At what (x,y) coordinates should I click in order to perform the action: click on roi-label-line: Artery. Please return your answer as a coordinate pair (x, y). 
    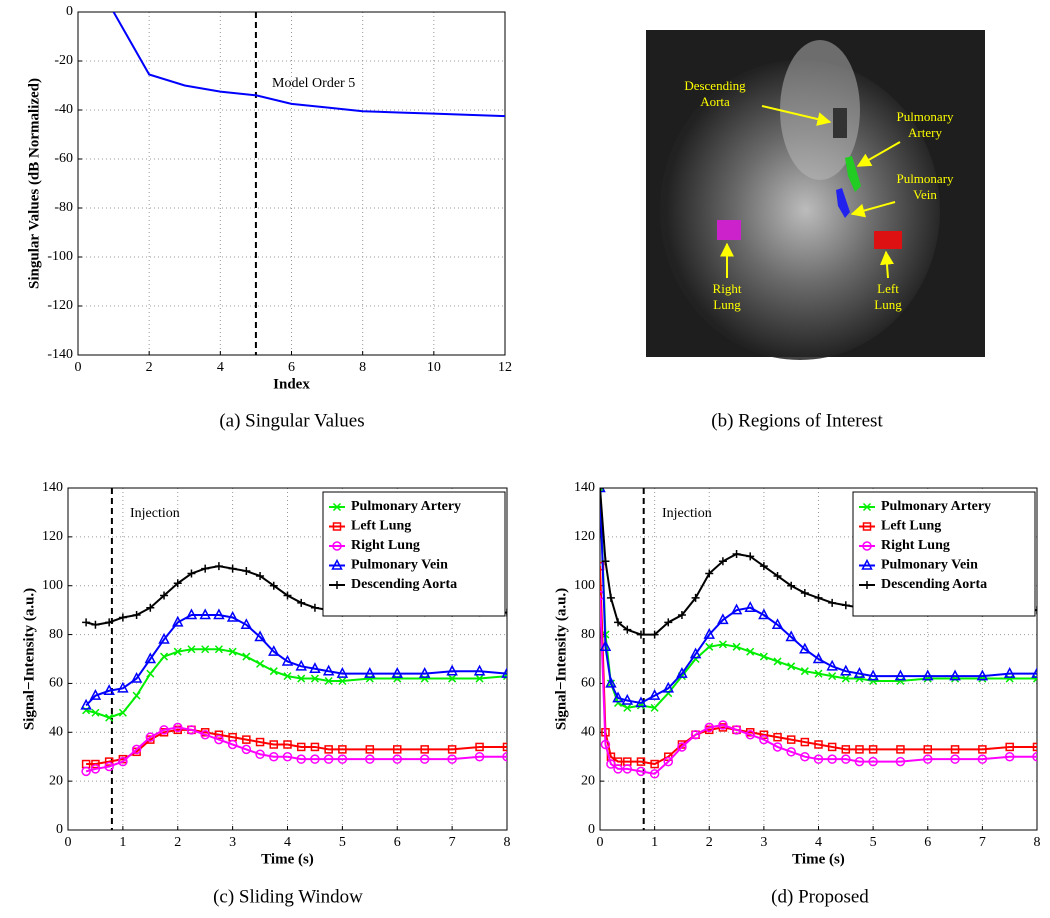
    Looking at the image, I should click on (925, 132).